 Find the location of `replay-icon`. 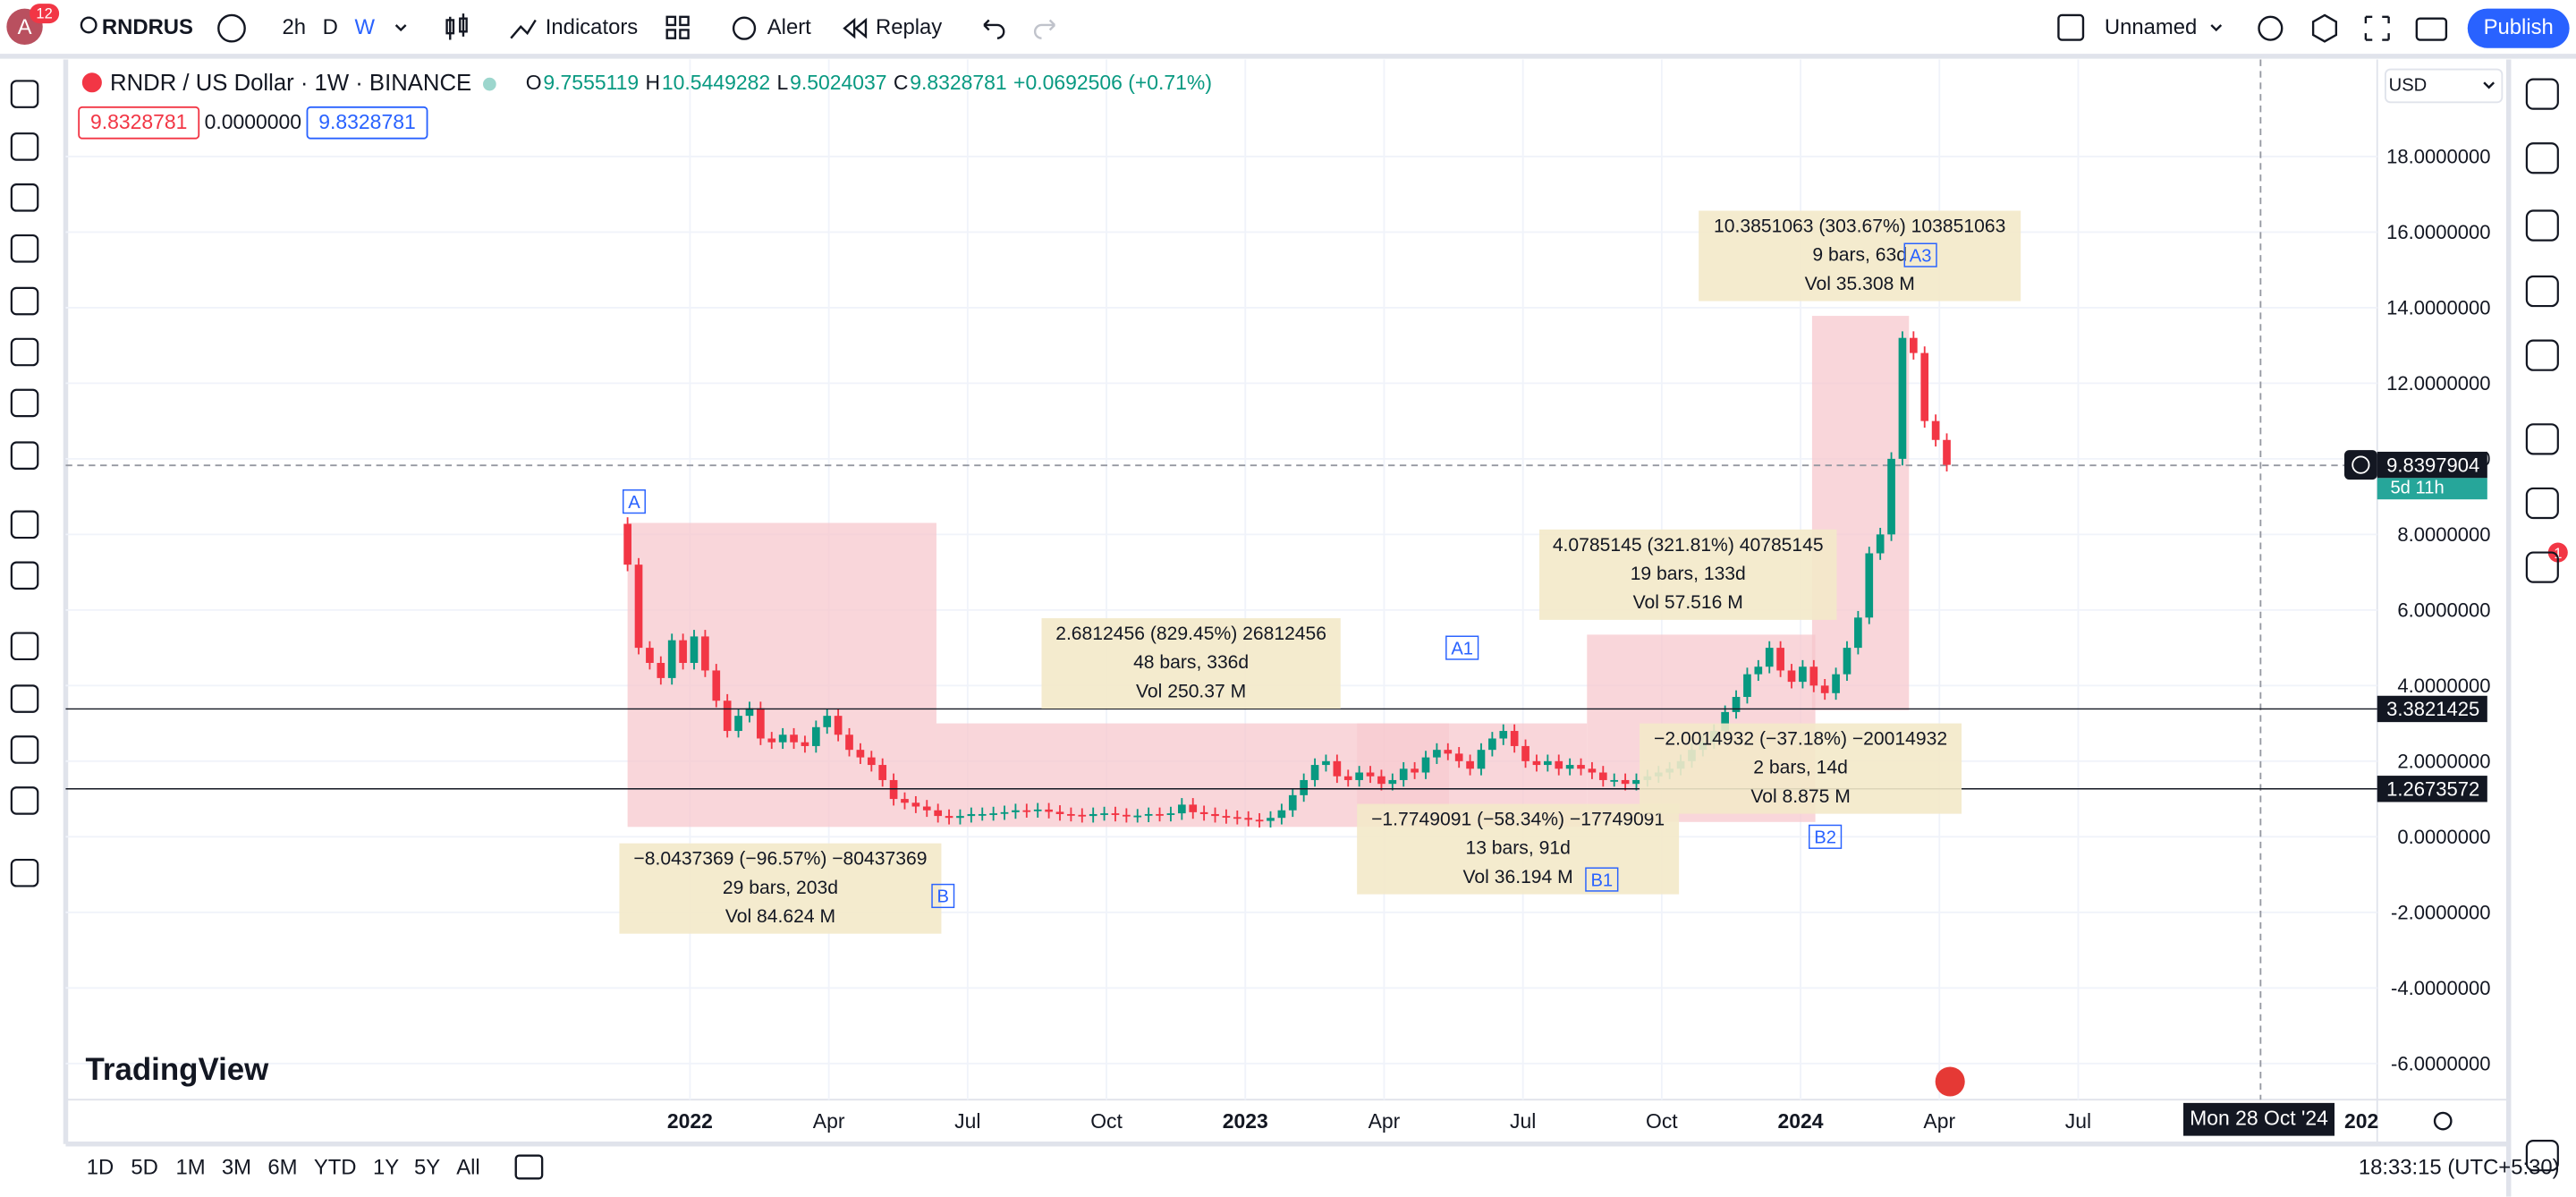

replay-icon is located at coordinates (855, 28).